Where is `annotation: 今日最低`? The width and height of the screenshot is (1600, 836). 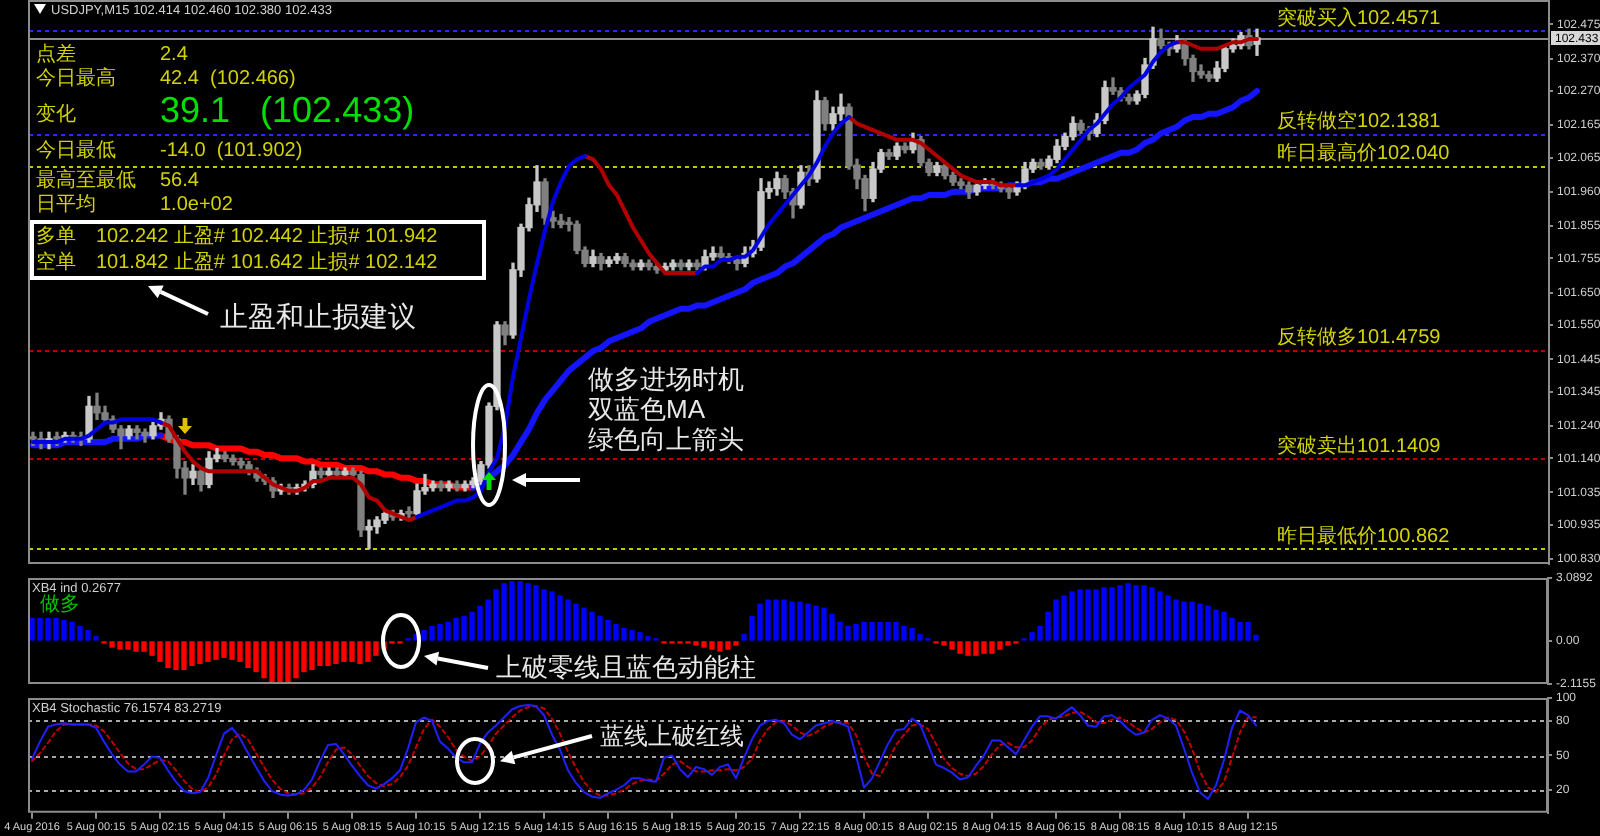
annotation: 今日最低 is located at coordinates (76, 152).